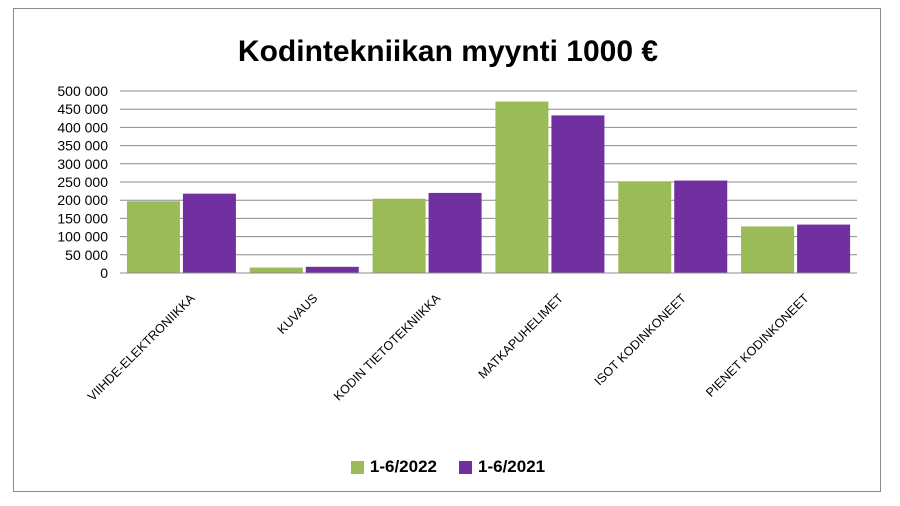 The image size is (900, 506). I want to click on y-tick-label: 200 000, so click(82, 200).